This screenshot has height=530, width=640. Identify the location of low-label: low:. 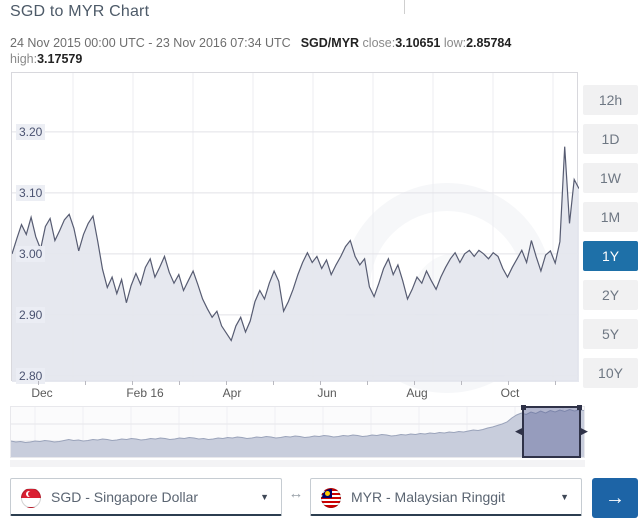
(455, 43).